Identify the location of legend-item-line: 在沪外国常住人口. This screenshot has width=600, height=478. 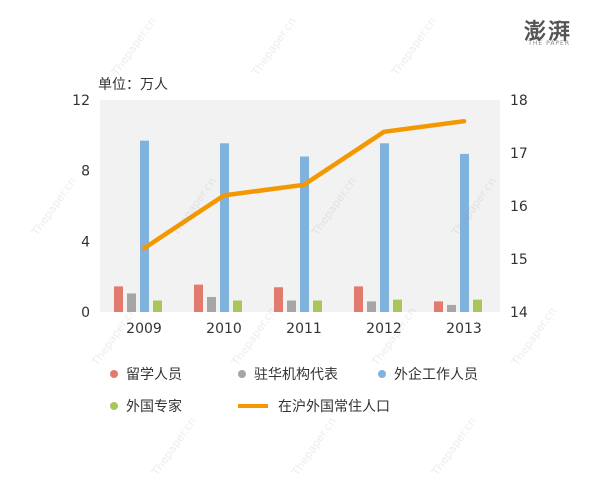
(314, 406).